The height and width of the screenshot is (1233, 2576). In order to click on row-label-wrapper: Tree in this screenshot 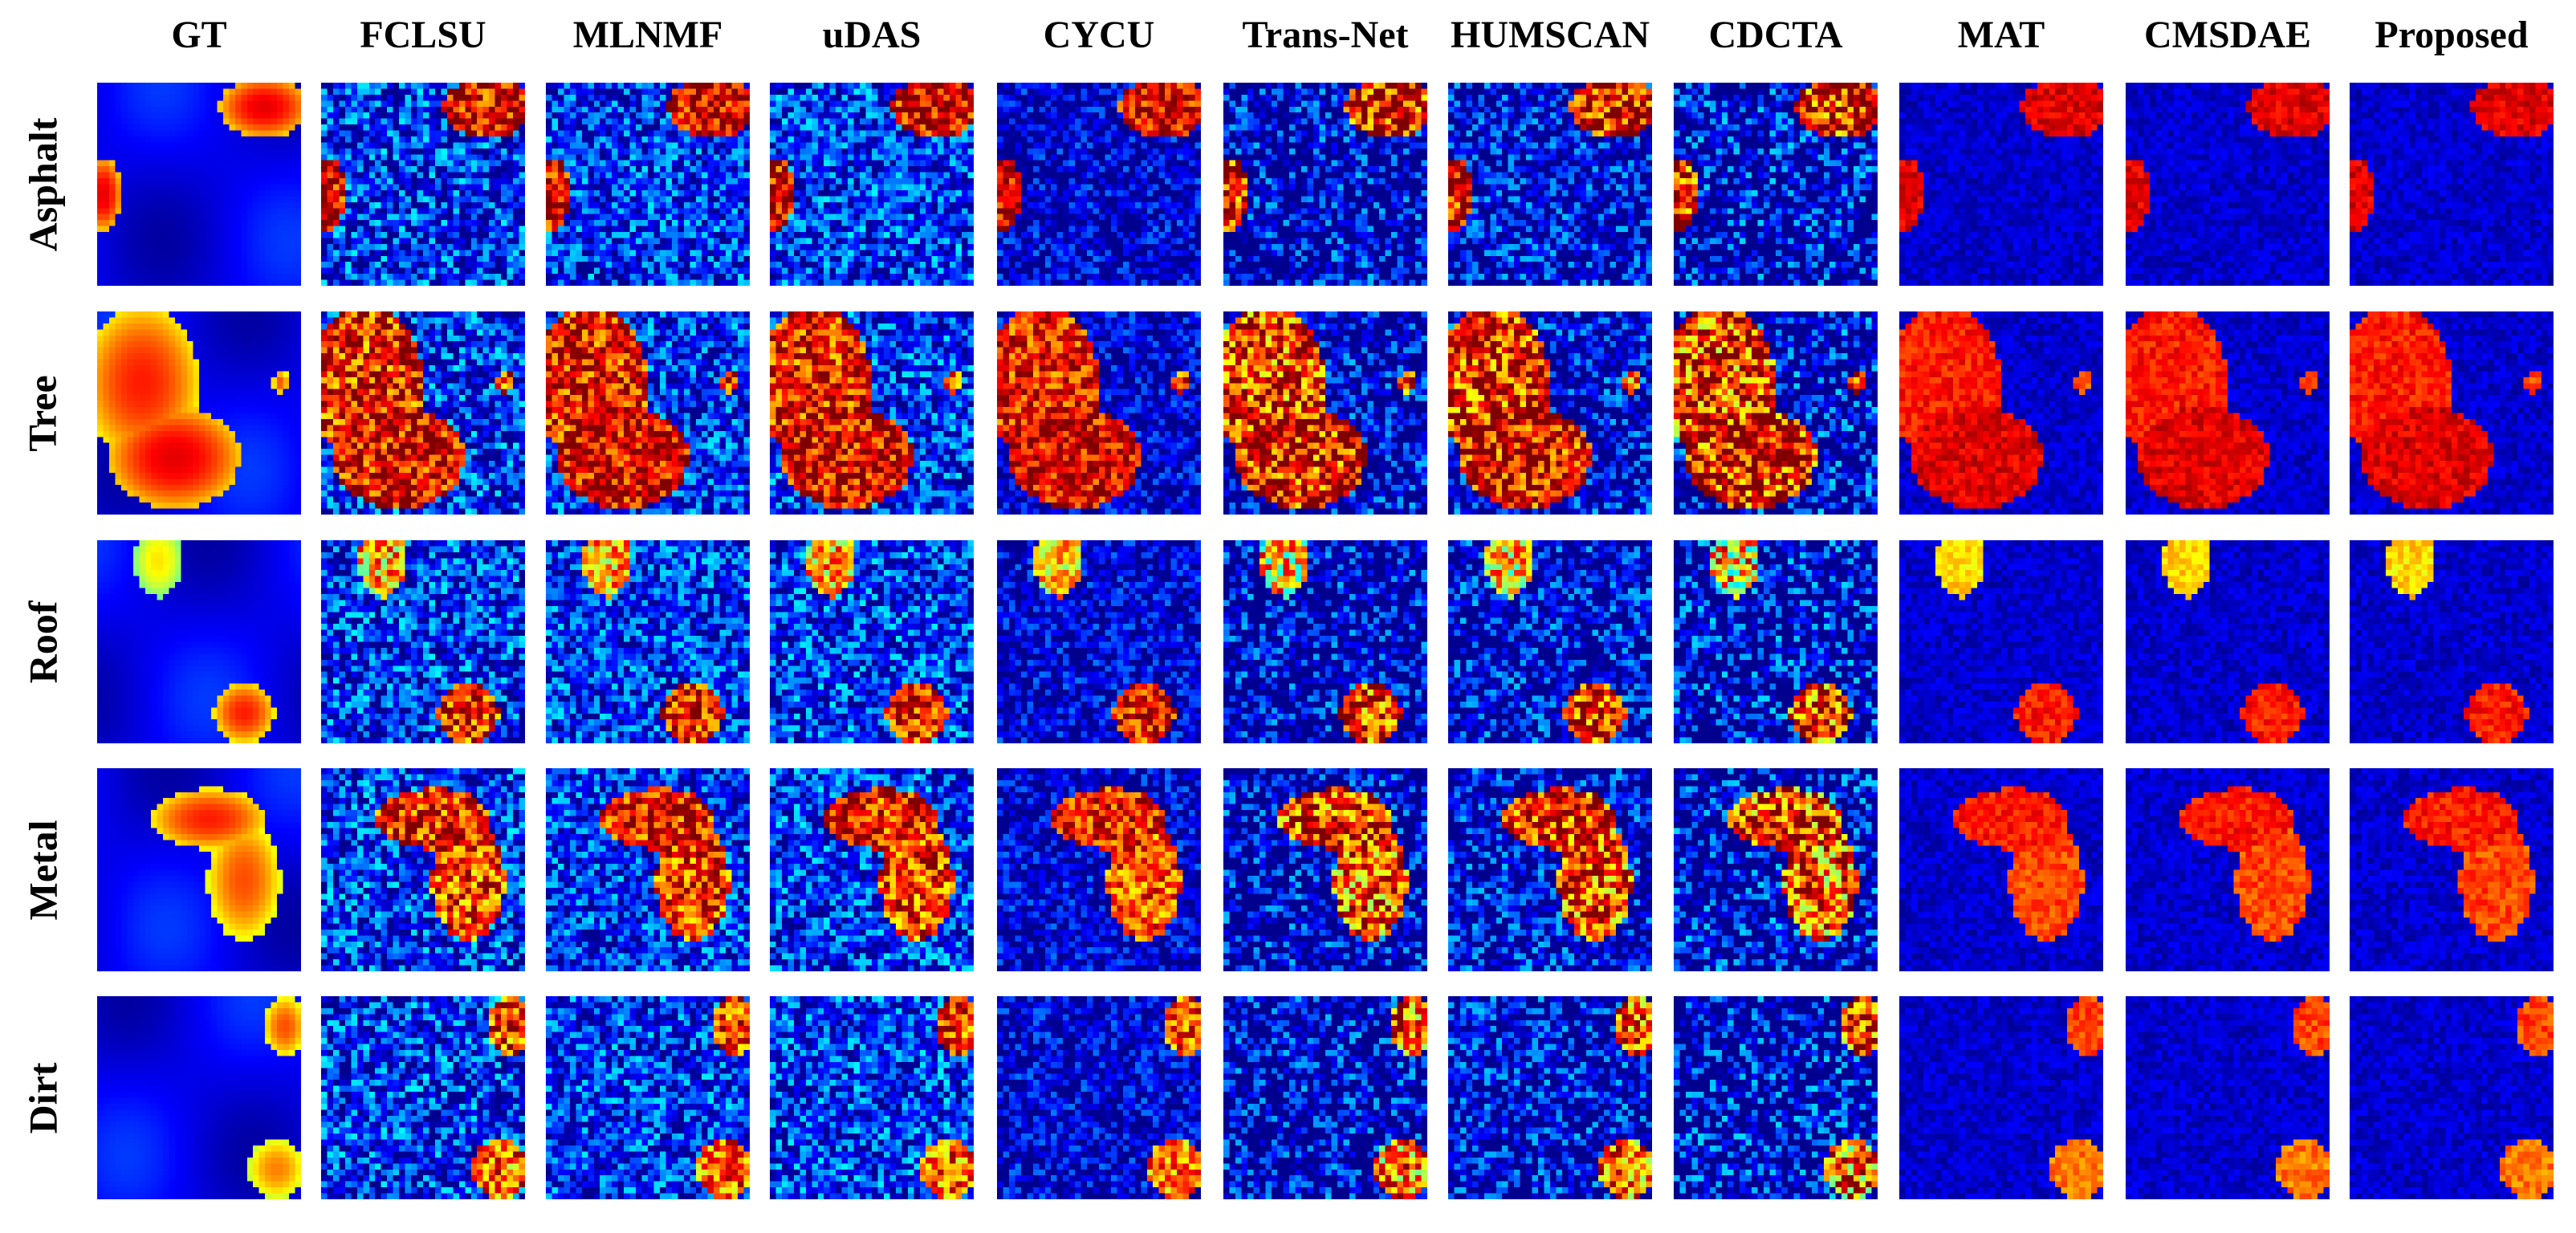, I will do `click(42, 413)`.